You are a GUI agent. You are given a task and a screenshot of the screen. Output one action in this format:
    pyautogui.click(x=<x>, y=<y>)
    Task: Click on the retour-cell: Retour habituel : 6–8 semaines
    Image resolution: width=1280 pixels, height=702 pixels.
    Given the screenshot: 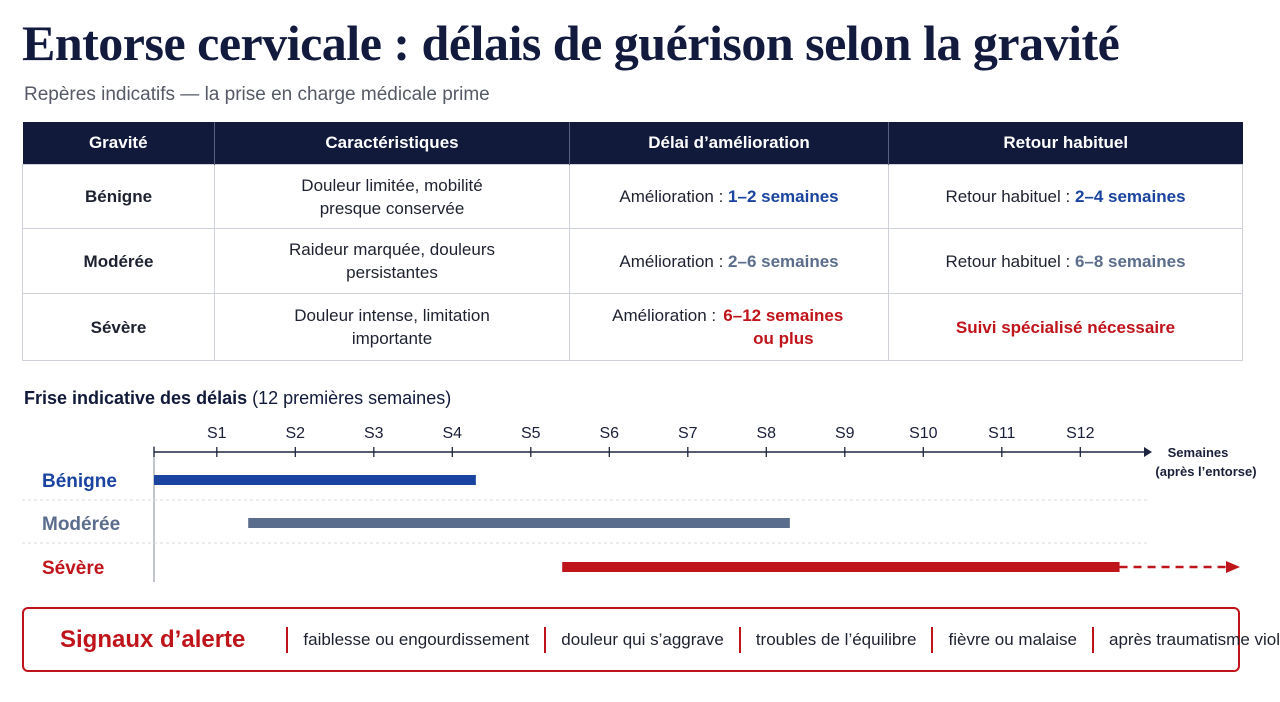 What is the action you would take?
    pyautogui.click(x=1065, y=261)
    